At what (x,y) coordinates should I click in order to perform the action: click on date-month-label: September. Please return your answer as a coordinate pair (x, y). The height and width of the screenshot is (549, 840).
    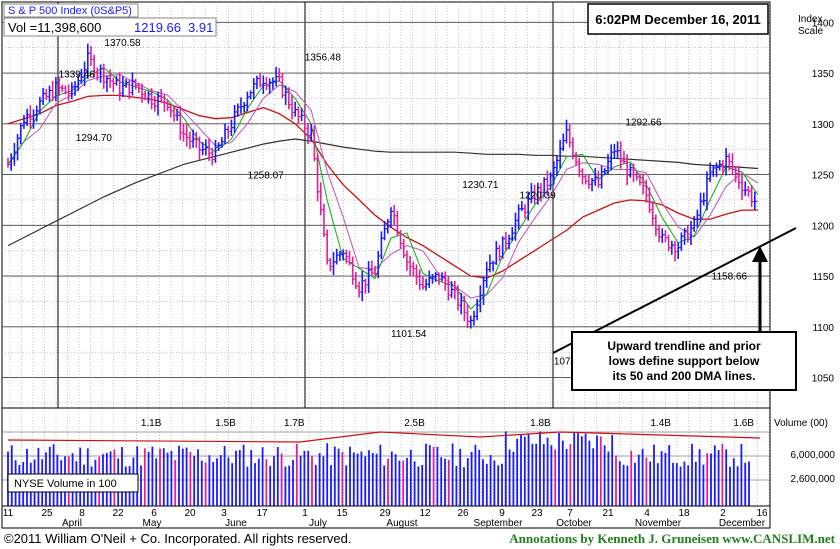
    Looking at the image, I should click on (499, 523).